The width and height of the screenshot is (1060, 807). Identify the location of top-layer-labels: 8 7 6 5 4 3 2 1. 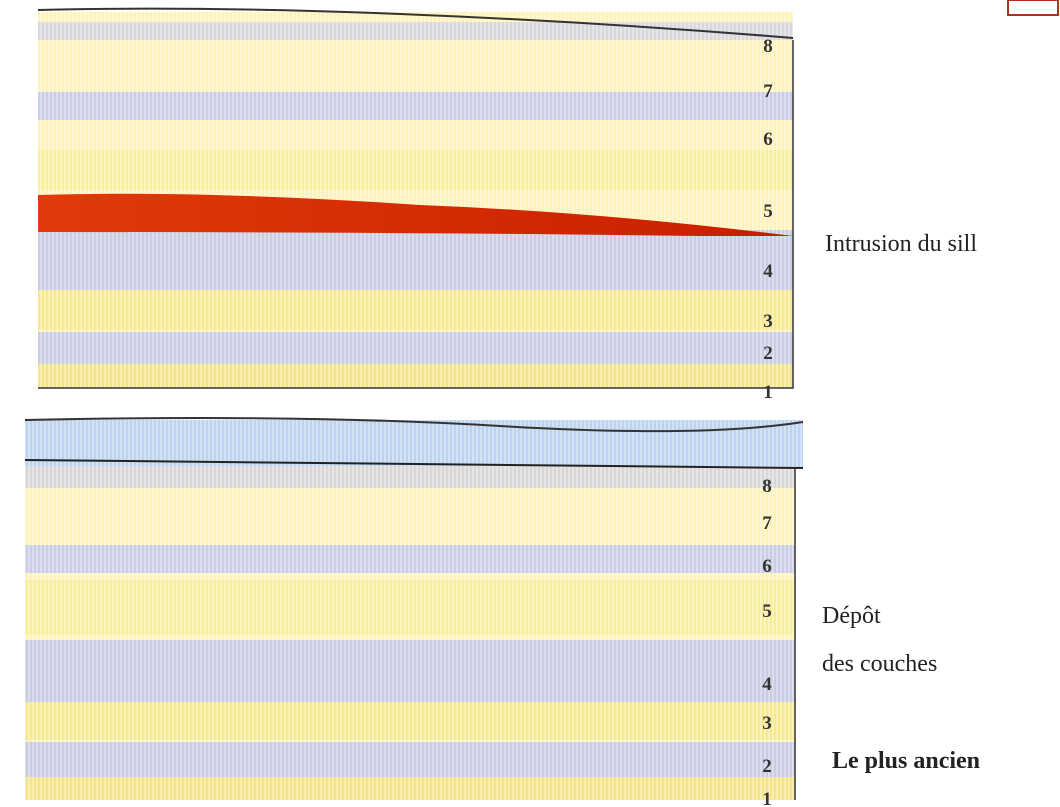
(768, 219).